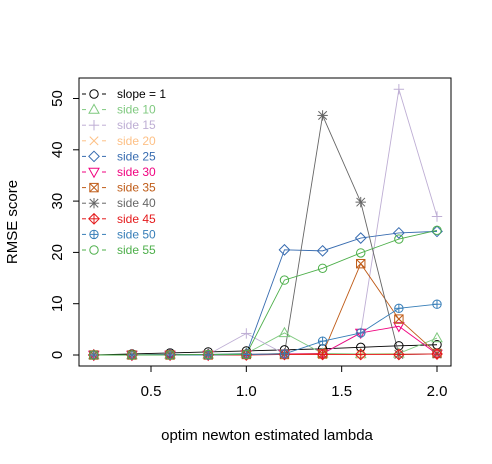  Describe the element at coordinates (57, 201) in the screenshot. I see `y-tick-label: 30` at that location.